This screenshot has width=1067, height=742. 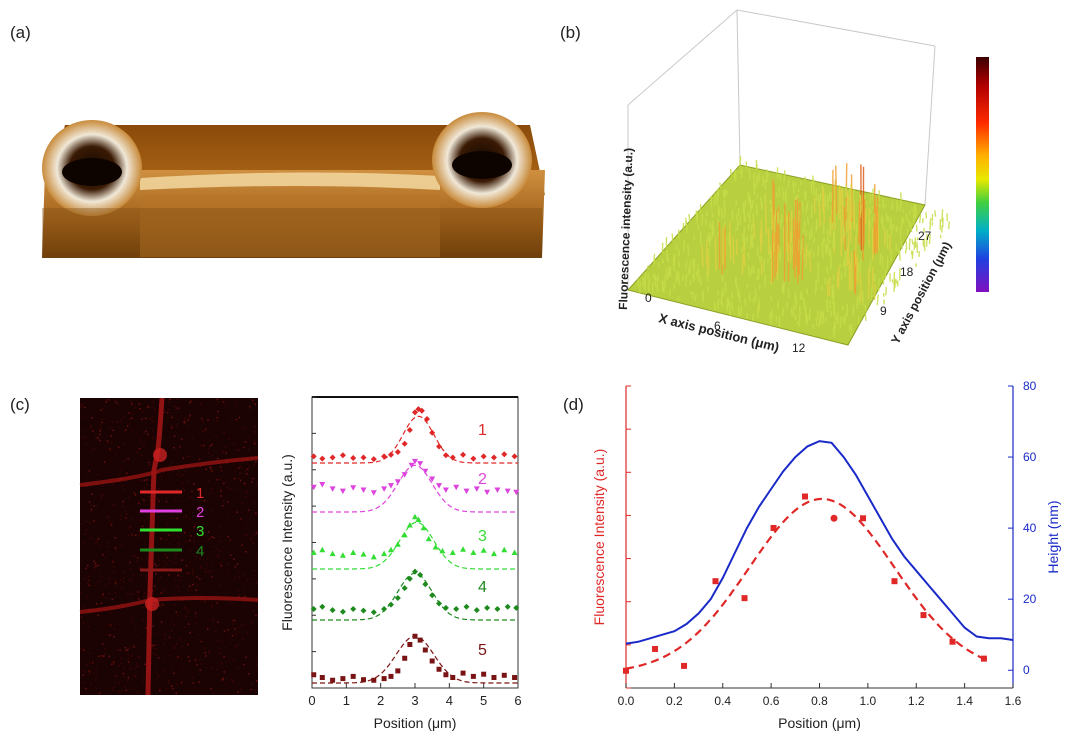 I want to click on right-axis-title: Height (nm), so click(x=1053, y=536).